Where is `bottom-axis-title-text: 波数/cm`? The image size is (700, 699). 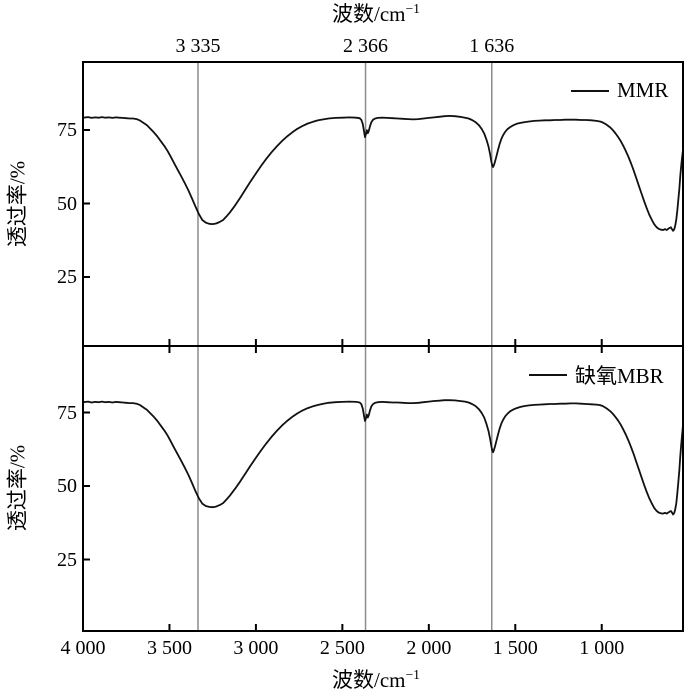
bottom-axis-title-text: 波数/cm is located at coordinates (368, 680).